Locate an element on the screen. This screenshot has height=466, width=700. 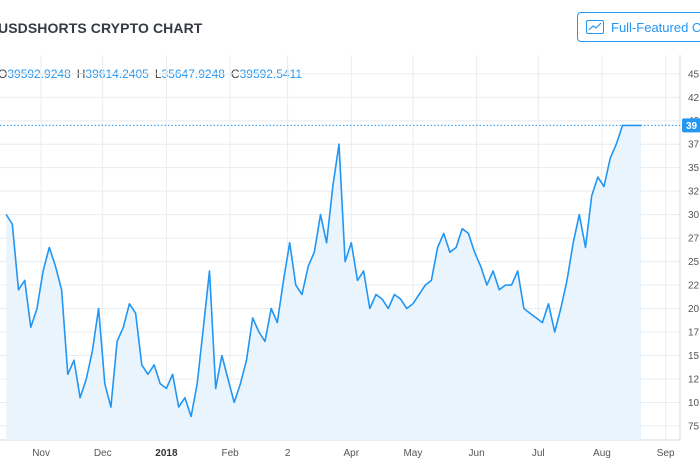
x-tick-label: 2018 is located at coordinates (166, 453).